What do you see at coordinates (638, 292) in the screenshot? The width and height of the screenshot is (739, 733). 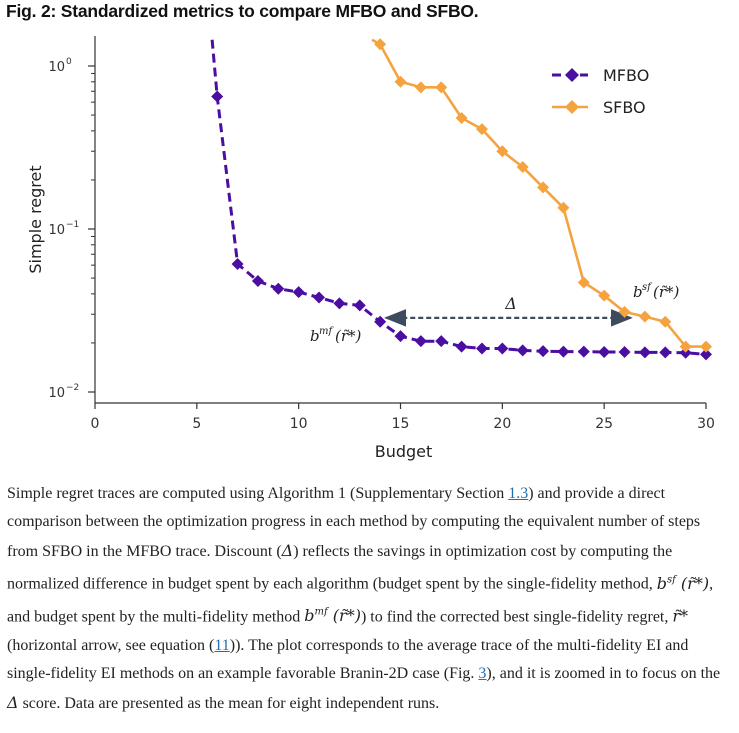 I see `bsf-label-main: b` at bounding box center [638, 292].